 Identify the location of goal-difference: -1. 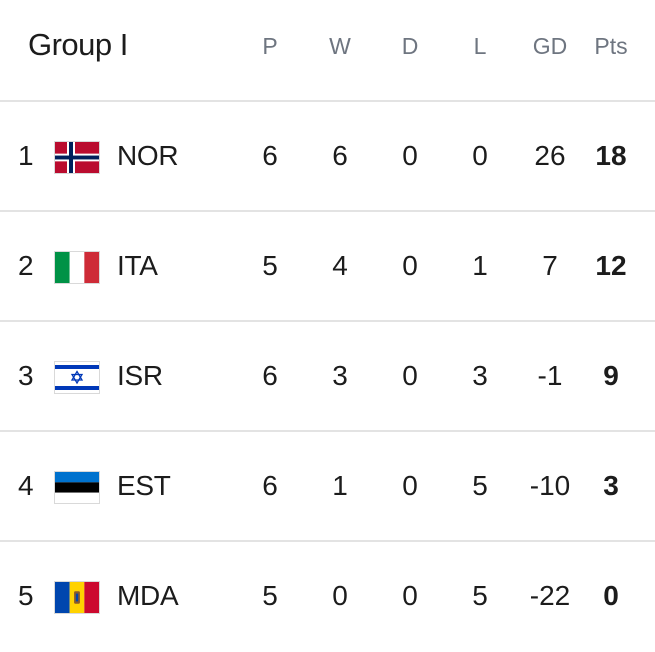
(550, 375).